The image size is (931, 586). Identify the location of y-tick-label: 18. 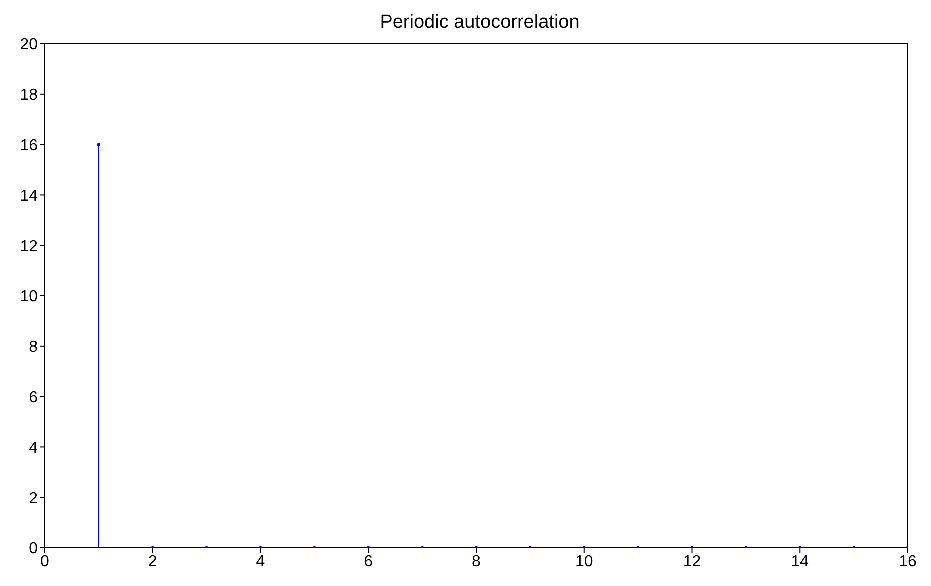
(29, 95).